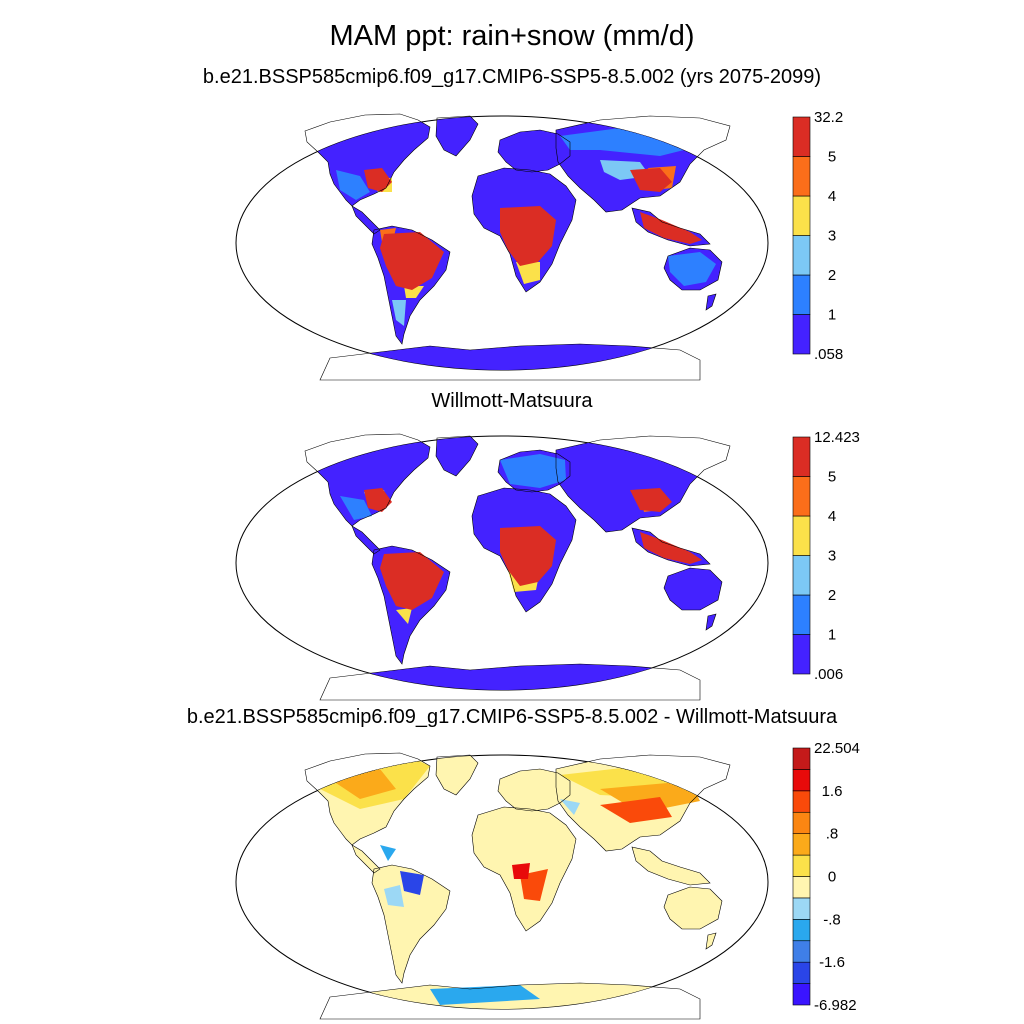 The width and height of the screenshot is (1024, 1024). I want to click on colorbar-label: -.8, so click(832, 919).